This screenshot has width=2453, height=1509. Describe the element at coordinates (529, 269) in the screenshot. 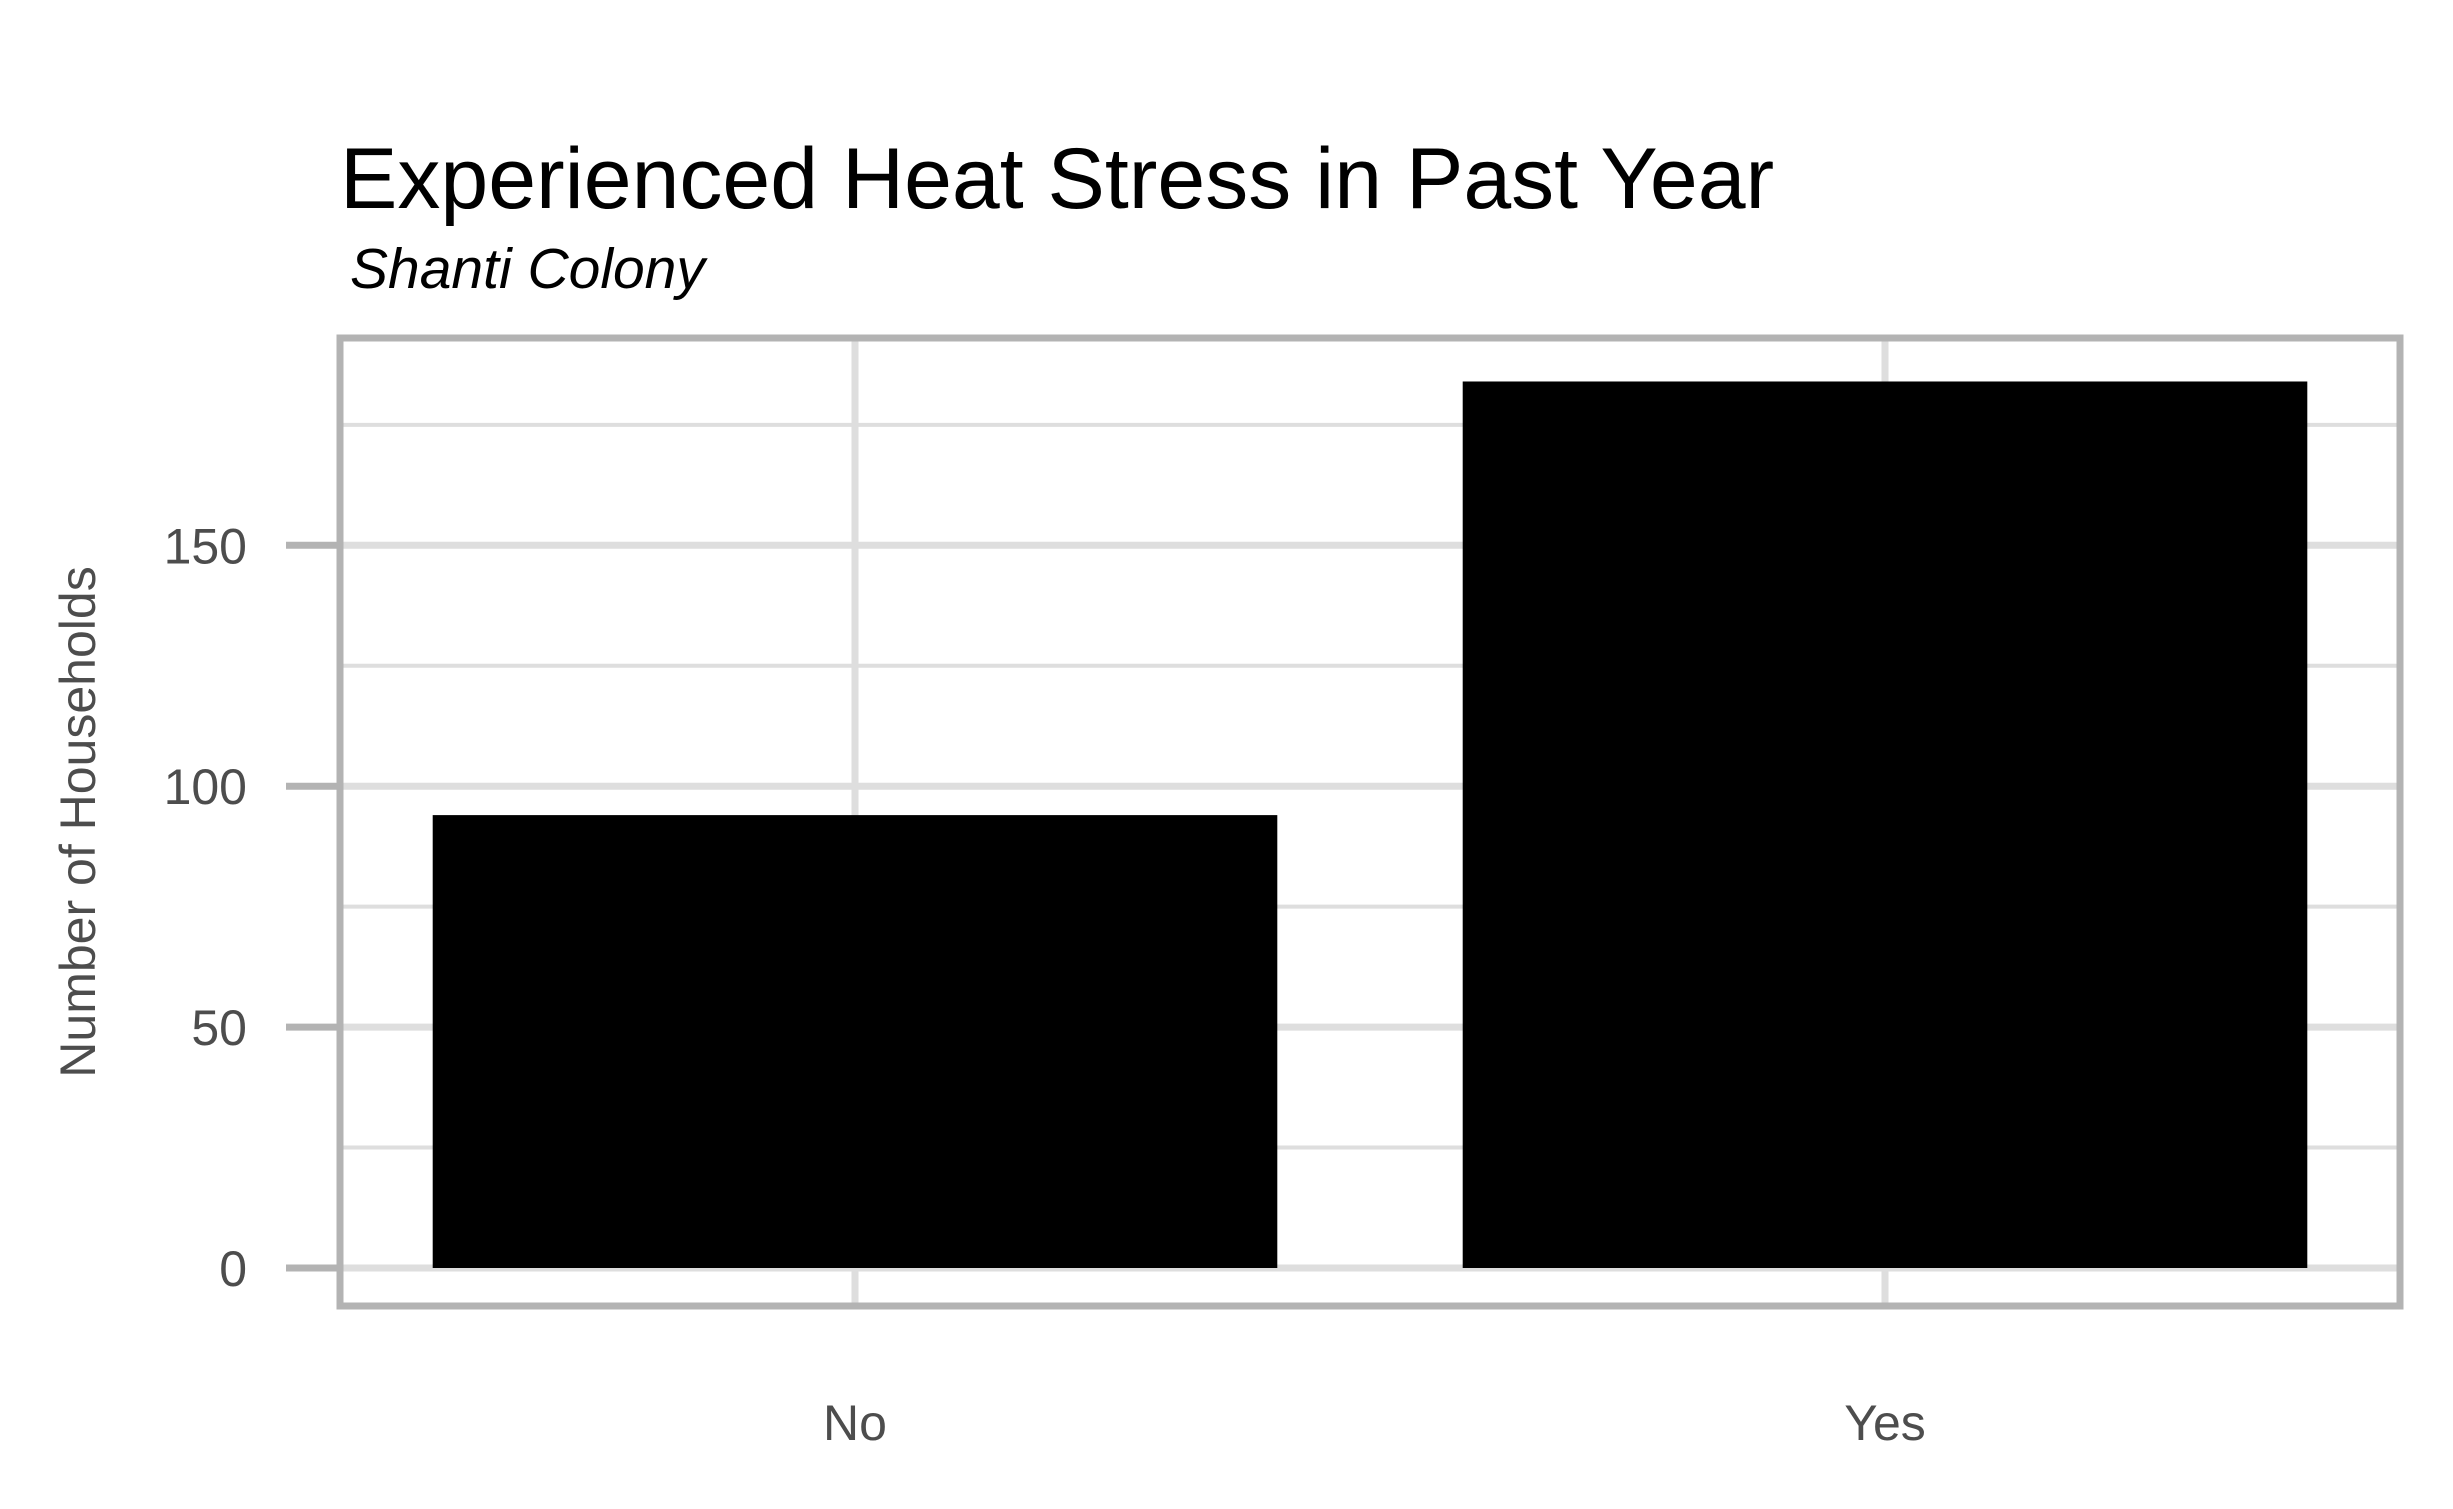

I see `chart-subtitle: Shanti Colony` at that location.